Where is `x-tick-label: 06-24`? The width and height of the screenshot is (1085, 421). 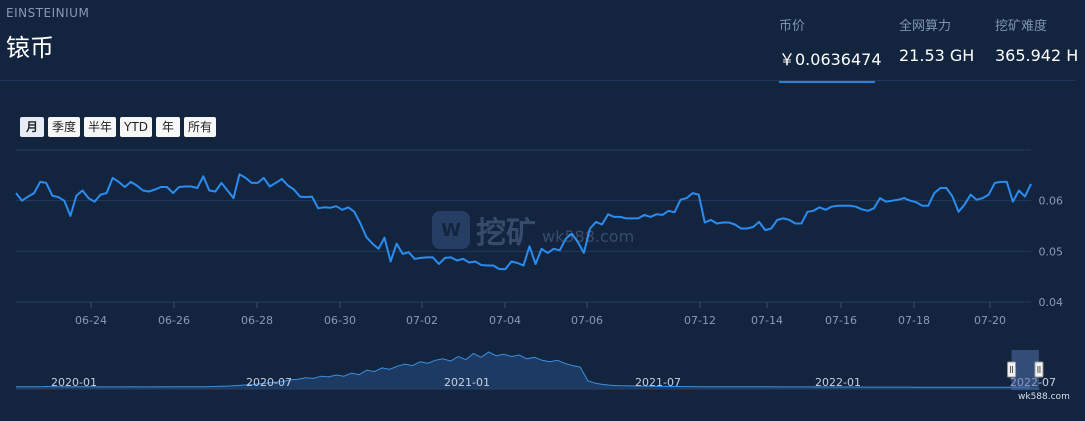
x-tick-label: 06-24 is located at coordinates (91, 320).